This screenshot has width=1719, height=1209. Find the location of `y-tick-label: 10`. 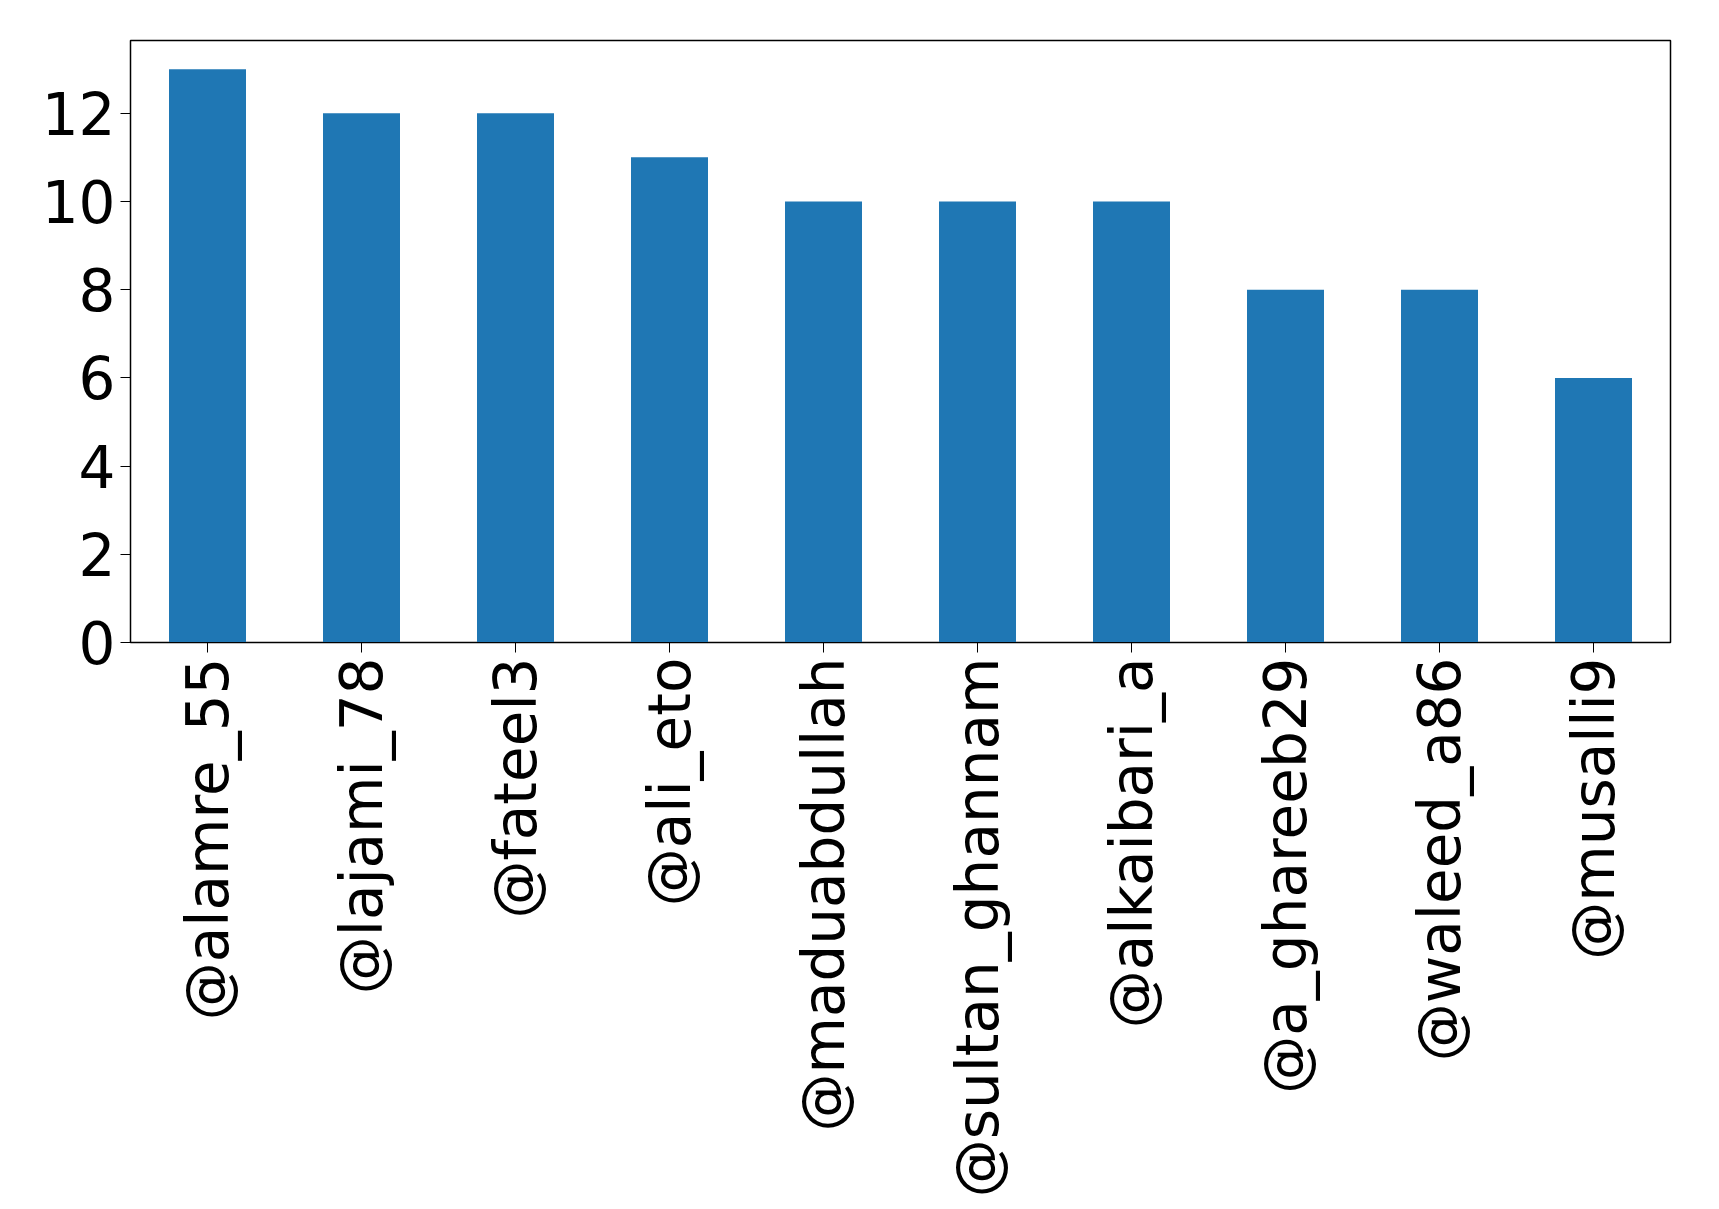

y-tick-label: 10 is located at coordinates (78, 202).